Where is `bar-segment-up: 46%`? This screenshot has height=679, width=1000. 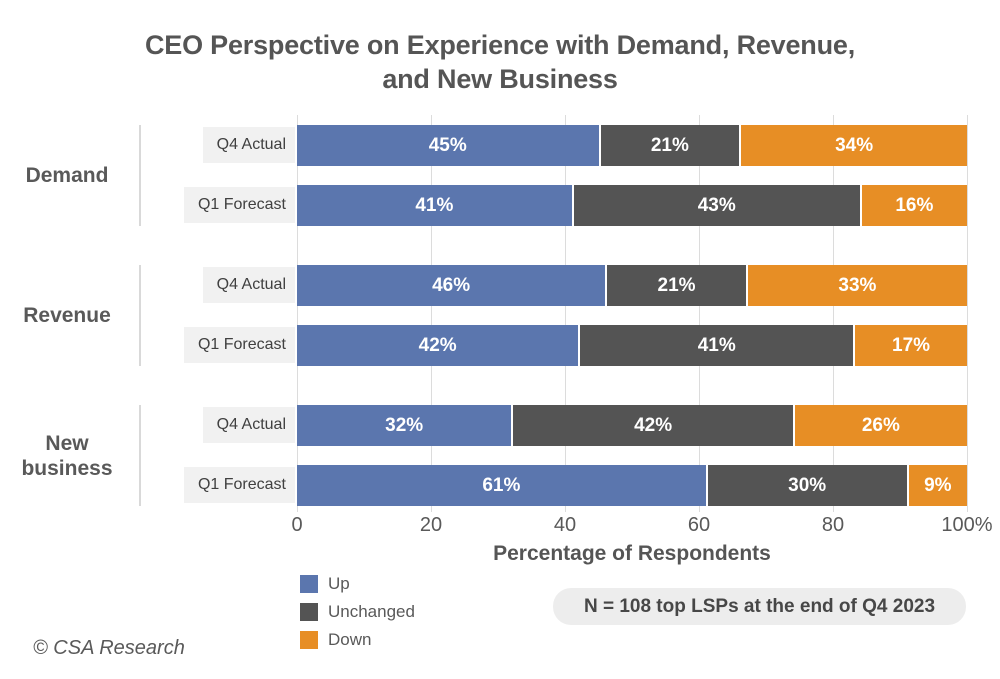 bar-segment-up: 46% is located at coordinates (451, 285).